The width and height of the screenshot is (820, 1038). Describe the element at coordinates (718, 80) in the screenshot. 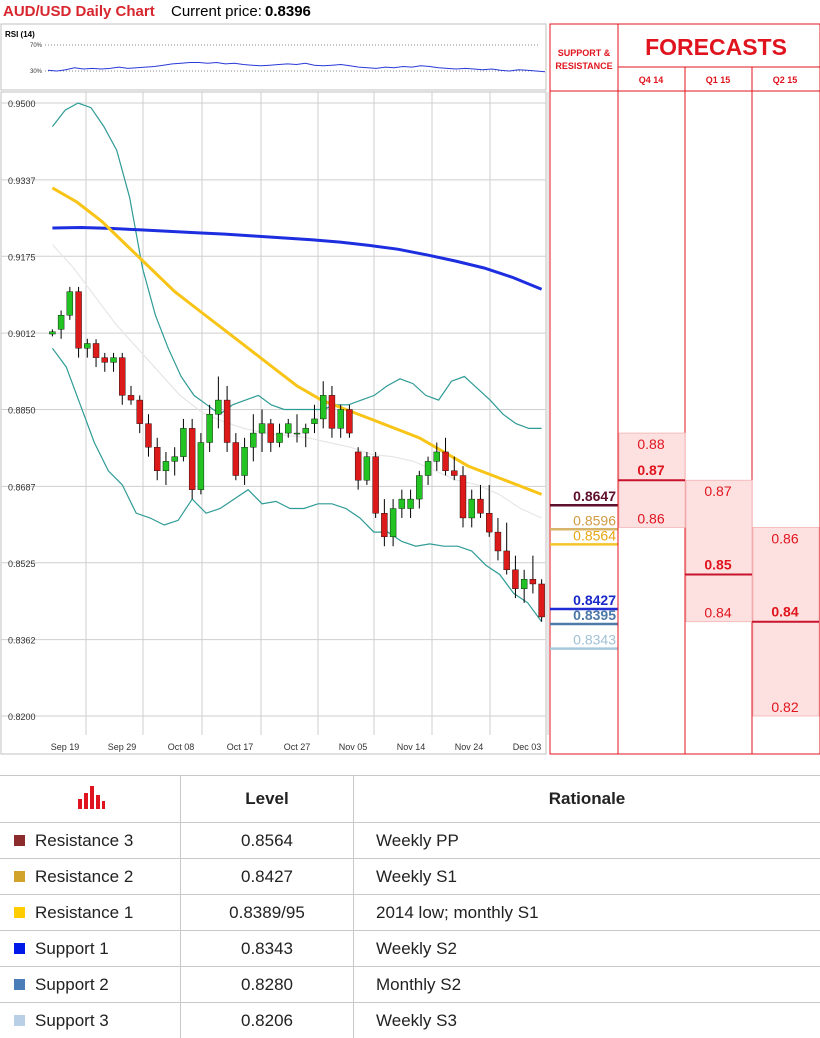

I see `forecast-column-header: Q1 15` at that location.